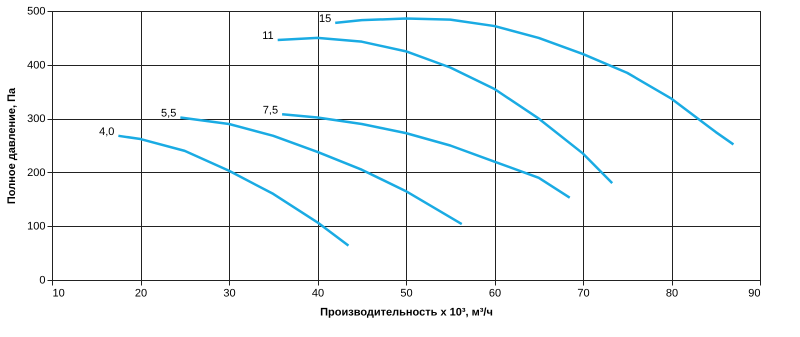 Image resolution: width=800 pixels, height=337 pixels. I want to click on series-label: 7,5, so click(270, 110).